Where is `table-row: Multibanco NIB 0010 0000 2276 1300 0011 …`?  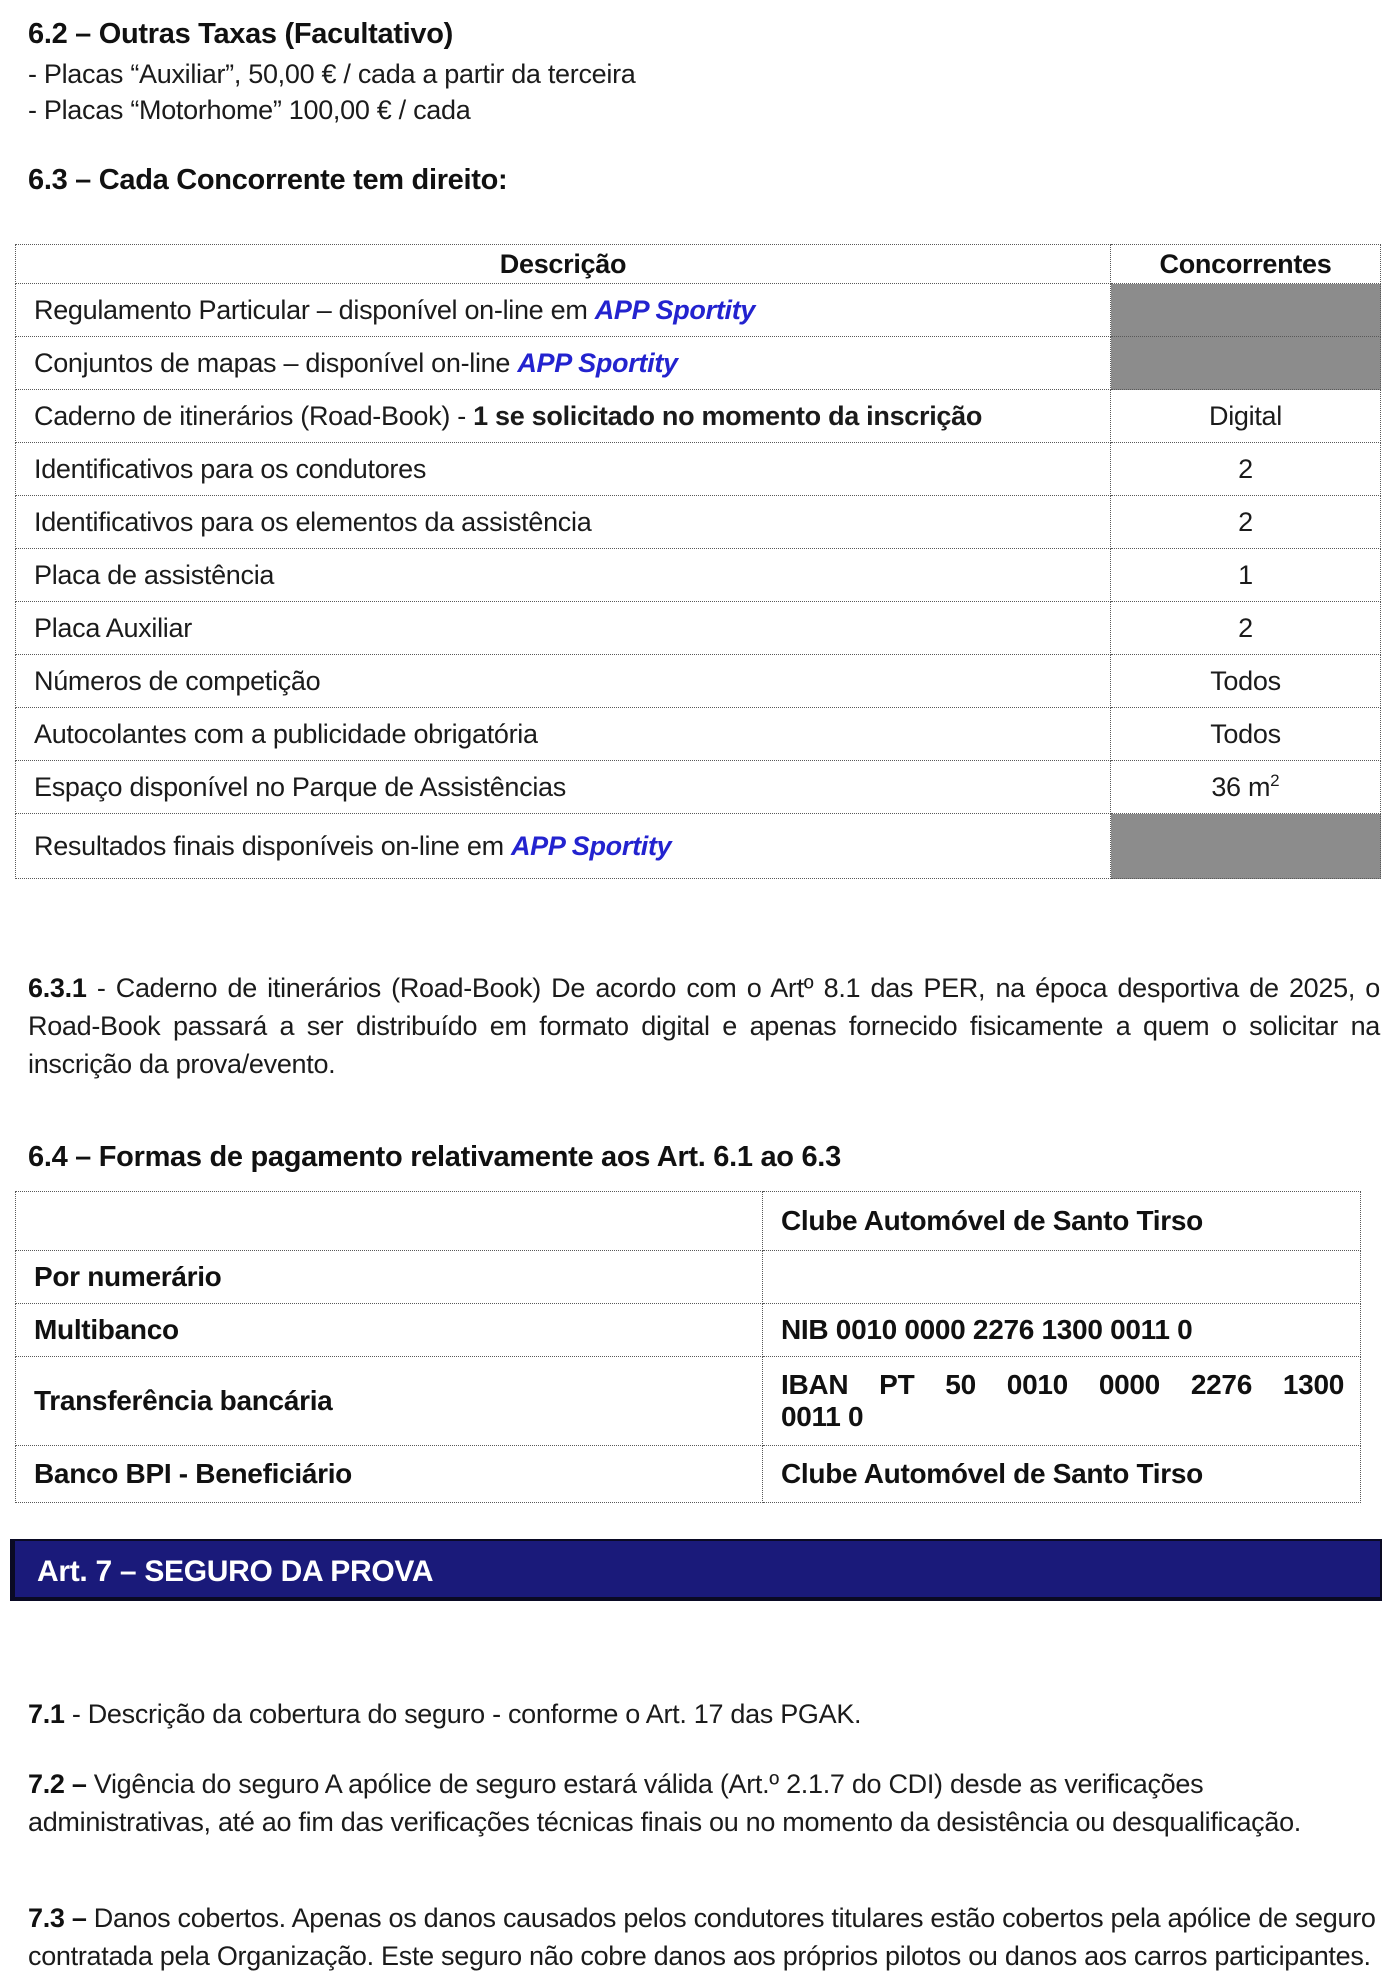 table-row: Multibanco NIB 0010 0000 2276 1300 0011 … is located at coordinates (688, 1330).